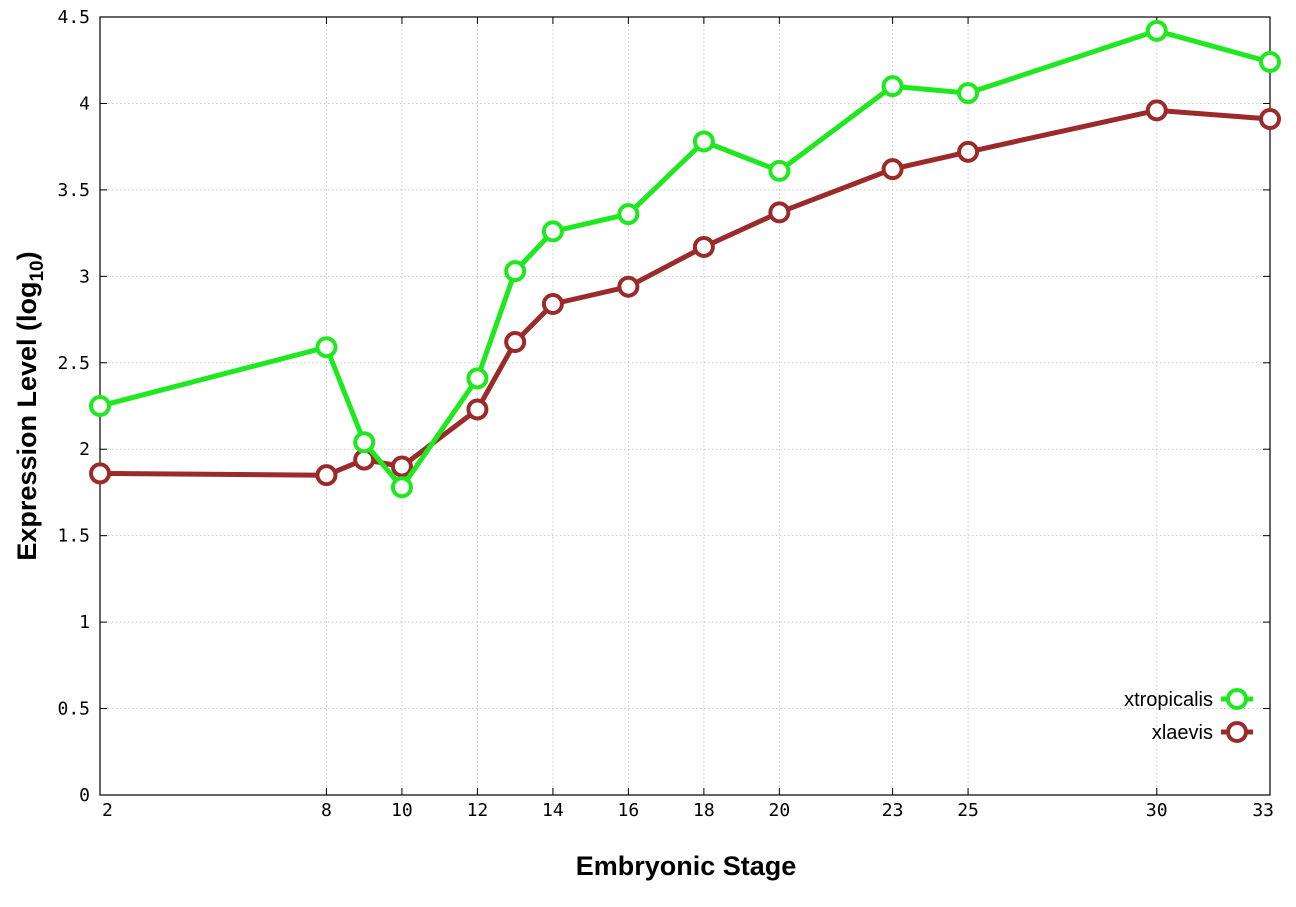 This screenshot has width=1296, height=907. I want to click on legend: xtropicalis xlaevis, so click(1188, 716).